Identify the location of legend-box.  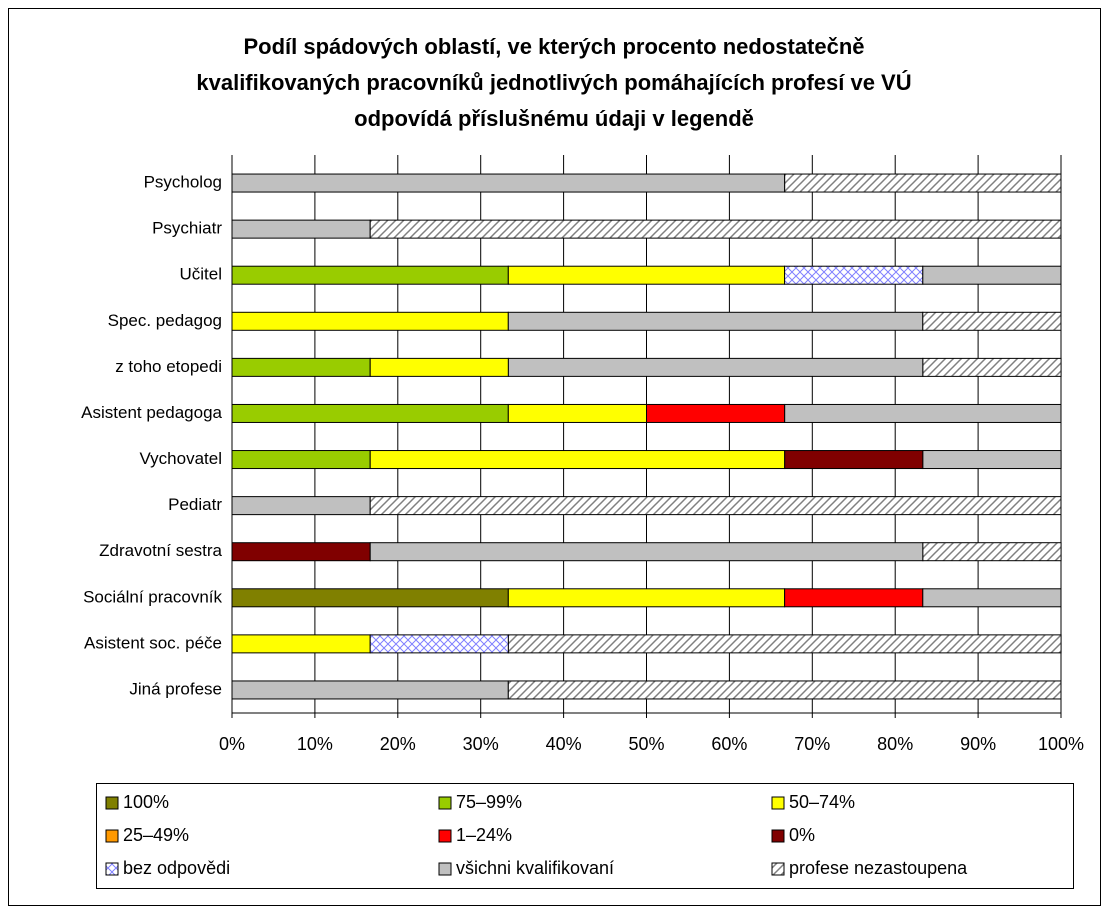
(585, 836).